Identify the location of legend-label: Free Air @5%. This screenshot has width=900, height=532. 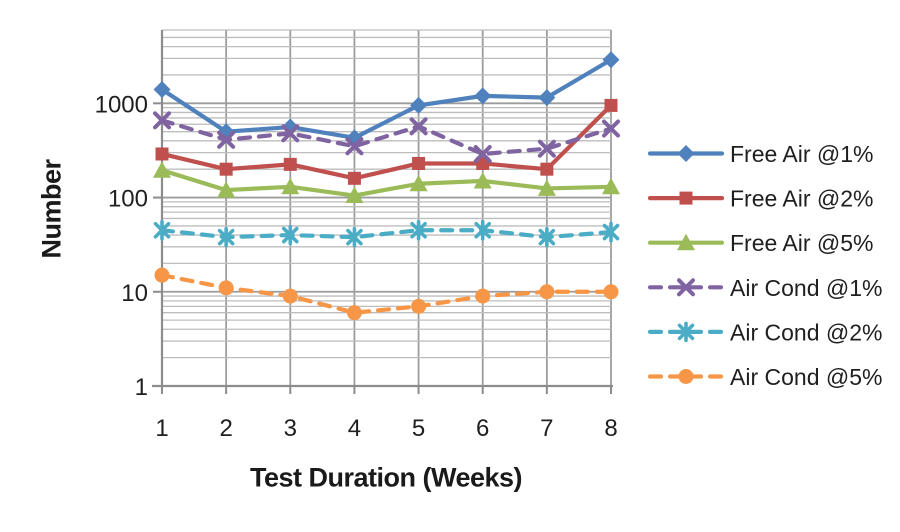
(802, 243).